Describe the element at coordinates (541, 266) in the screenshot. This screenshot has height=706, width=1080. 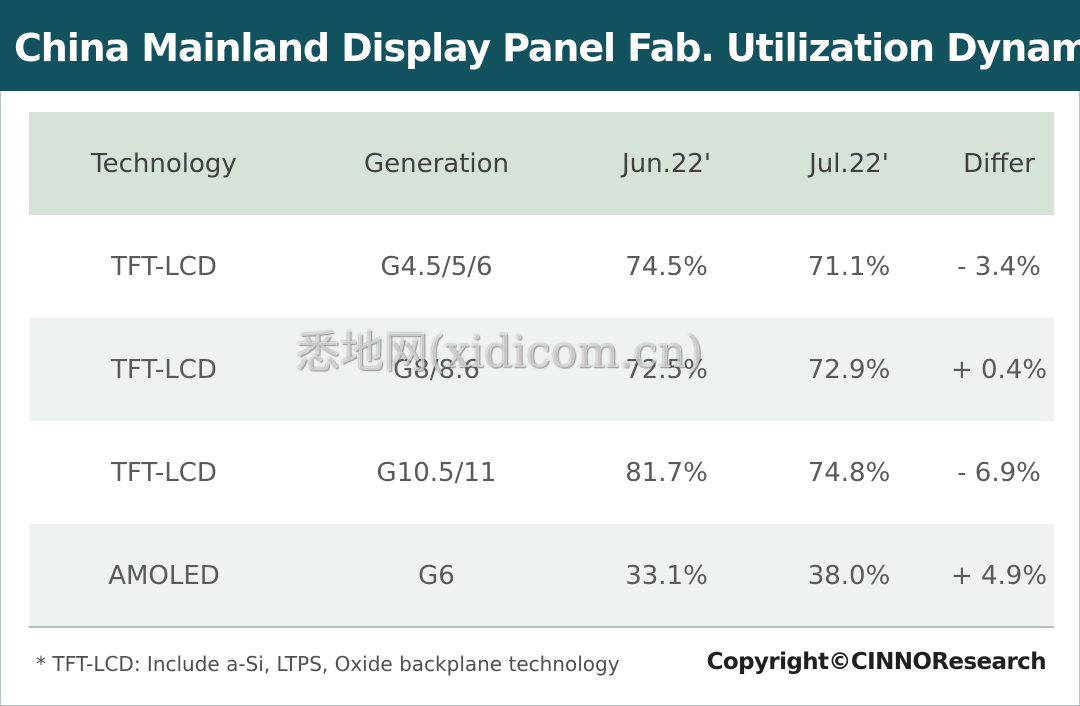
I see `table-row: TFT-LCD G4.5/5/6 74.5% 71.1% - 3.4%` at that location.